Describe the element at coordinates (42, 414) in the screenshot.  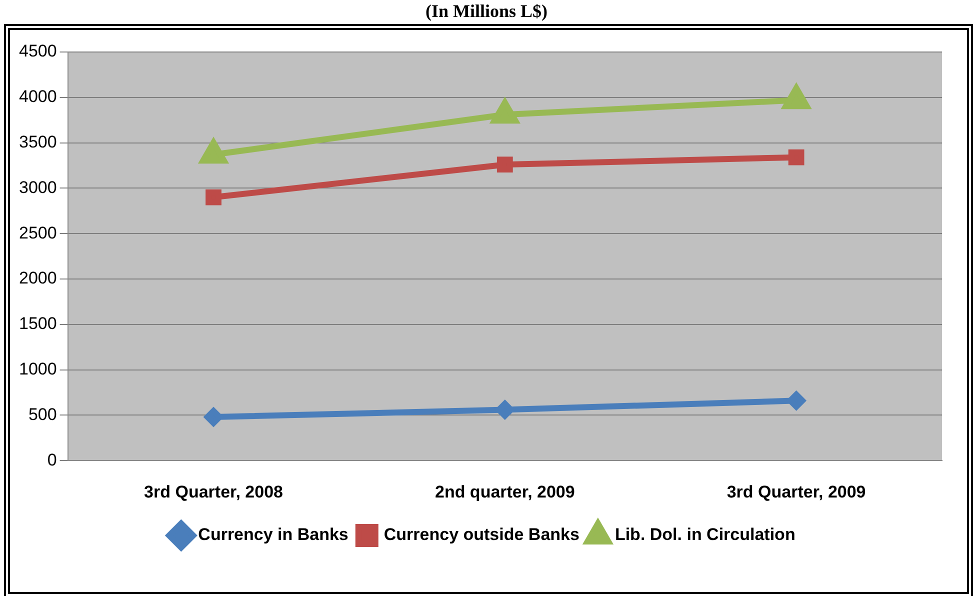
I see `y-tick-label: 500` at that location.